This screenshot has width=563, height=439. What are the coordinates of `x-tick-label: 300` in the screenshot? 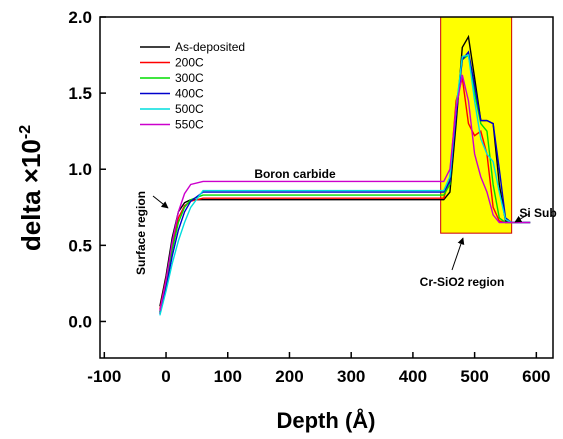 It's located at (351, 376).